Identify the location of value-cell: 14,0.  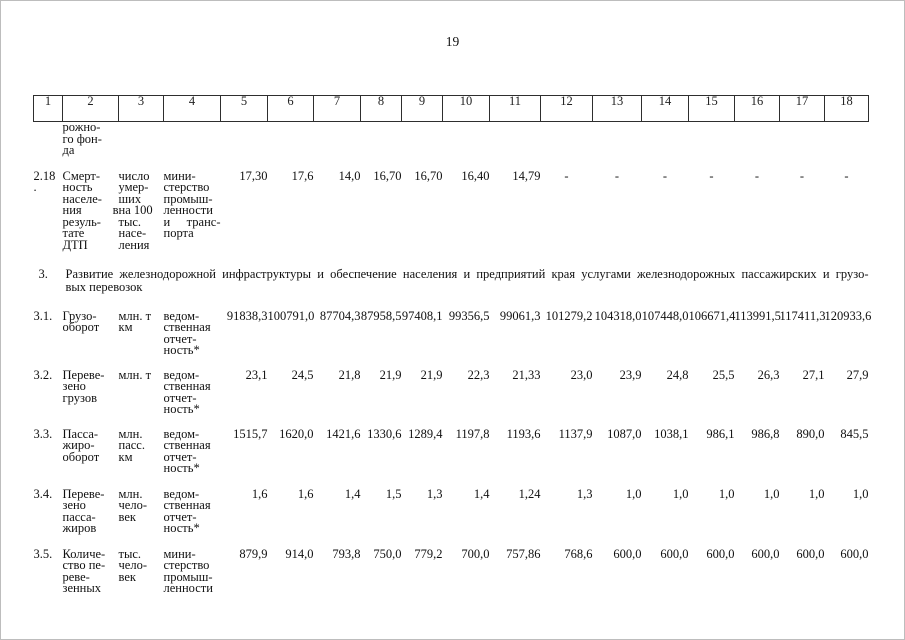
(349, 175).